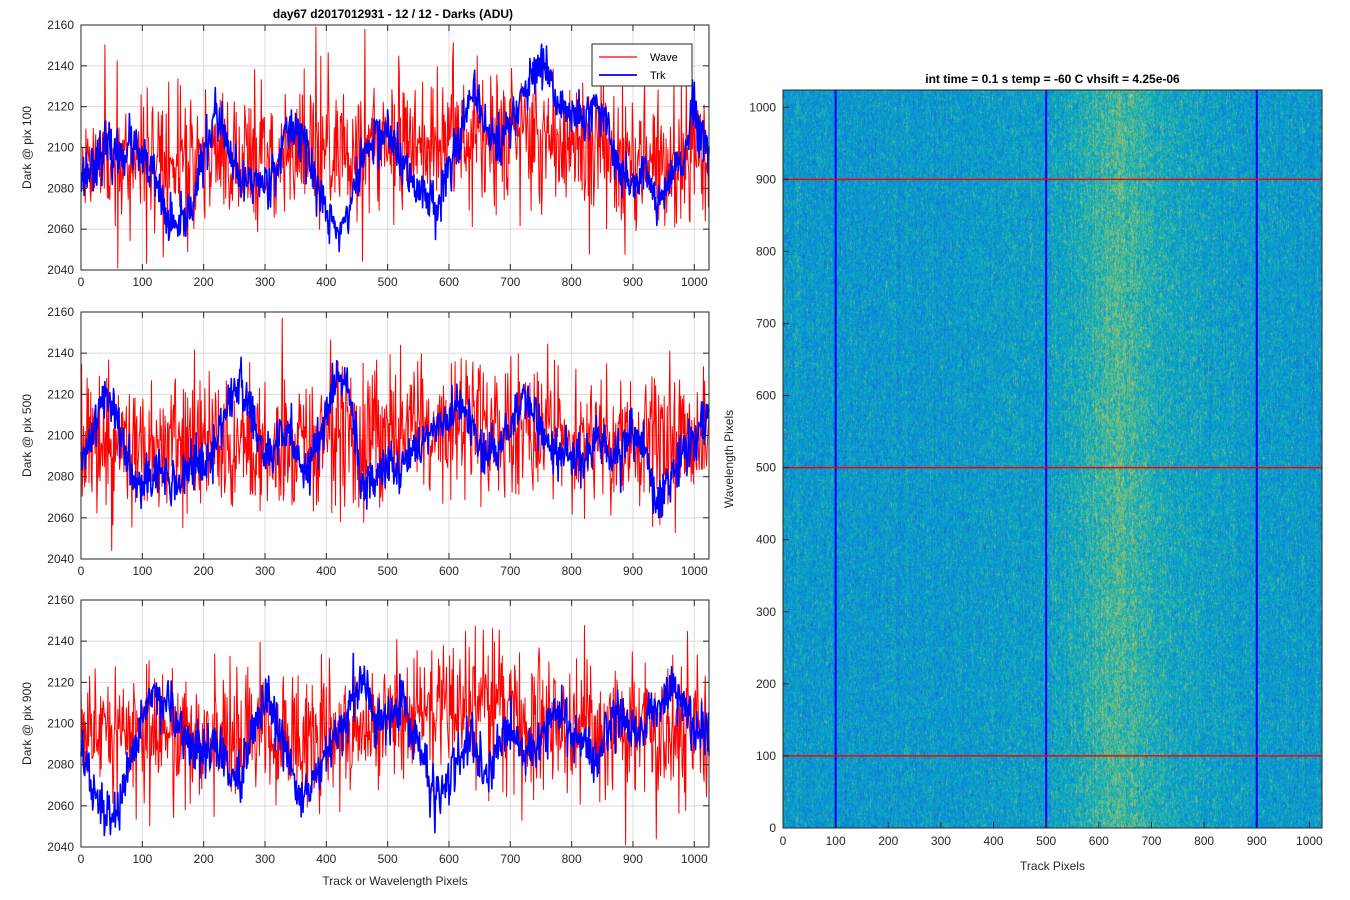  What do you see at coordinates (766, 540) in the screenshot?
I see `y-tick-label: 400` at bounding box center [766, 540].